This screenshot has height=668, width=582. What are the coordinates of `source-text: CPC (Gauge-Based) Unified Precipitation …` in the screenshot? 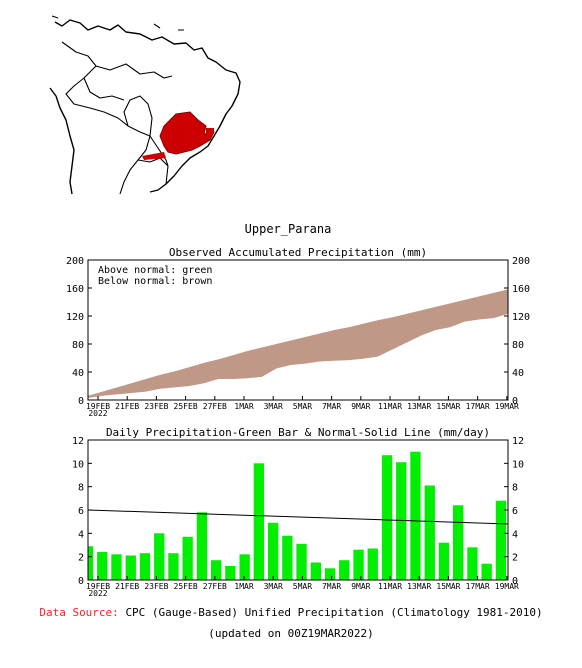 It's located at (334, 612).